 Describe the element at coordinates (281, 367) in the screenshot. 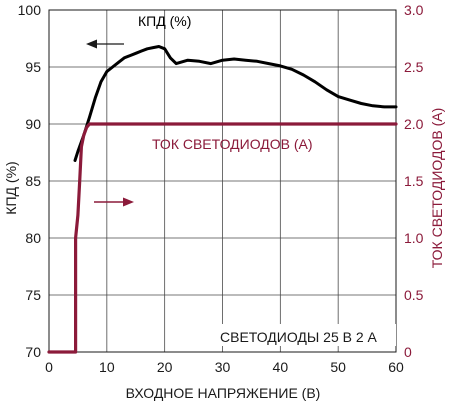

I see `x-tick-label: 40` at that location.